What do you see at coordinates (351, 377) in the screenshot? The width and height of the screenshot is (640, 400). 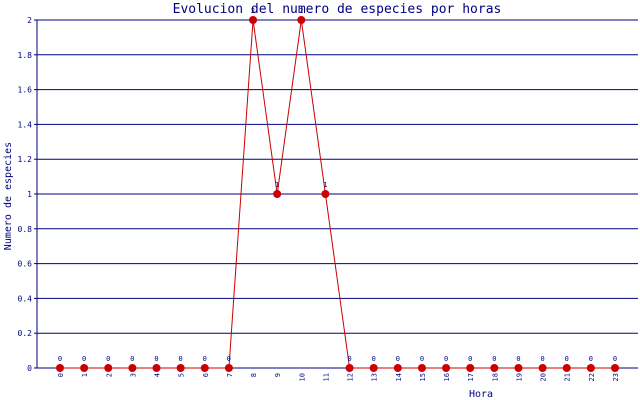 I see `x-tick-label: 12` at bounding box center [351, 377].